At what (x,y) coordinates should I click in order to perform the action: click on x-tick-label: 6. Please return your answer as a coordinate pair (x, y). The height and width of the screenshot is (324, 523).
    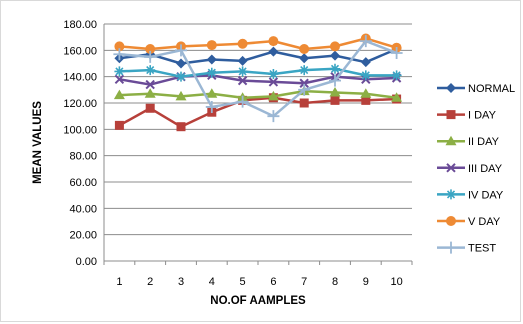
    Looking at the image, I should click on (273, 282).